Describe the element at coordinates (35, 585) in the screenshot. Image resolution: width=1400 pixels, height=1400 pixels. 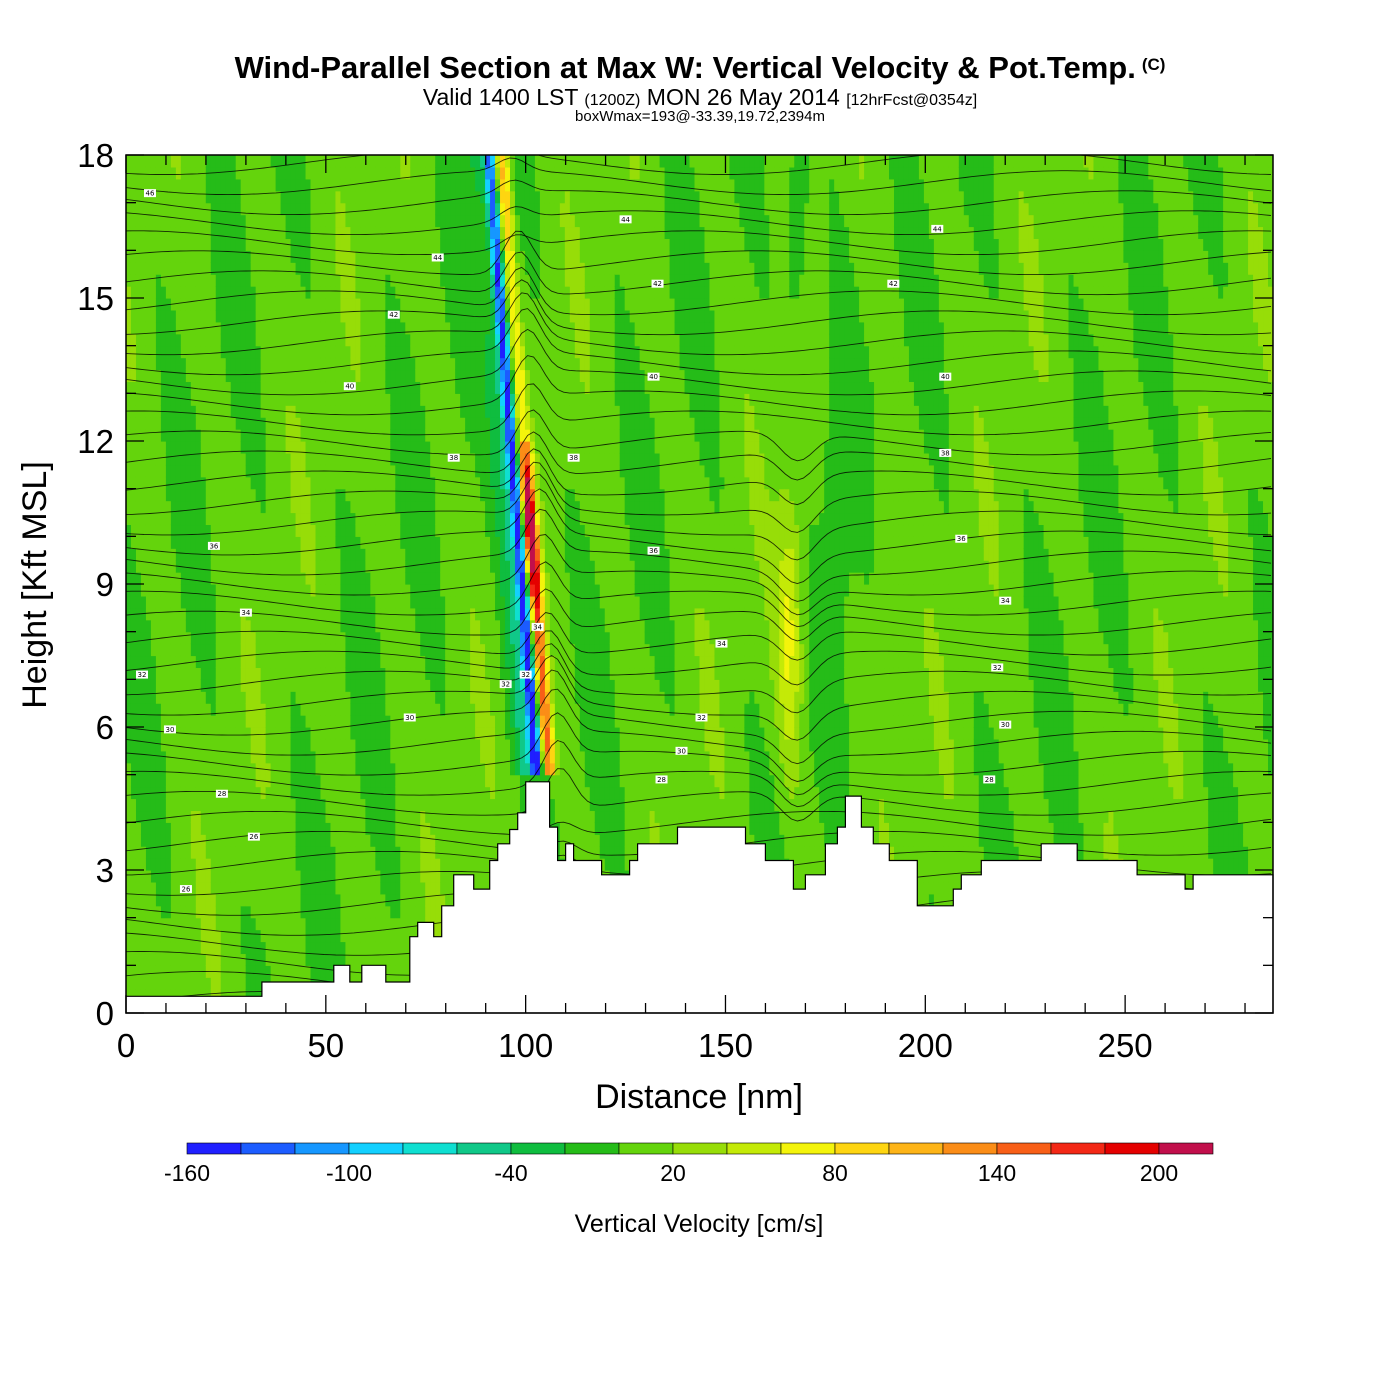
I see `y-axis-title: Height [Kft MSL]` at that location.